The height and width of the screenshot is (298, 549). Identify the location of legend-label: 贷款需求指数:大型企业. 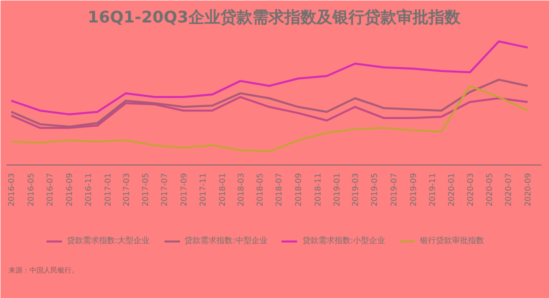
(108, 240).